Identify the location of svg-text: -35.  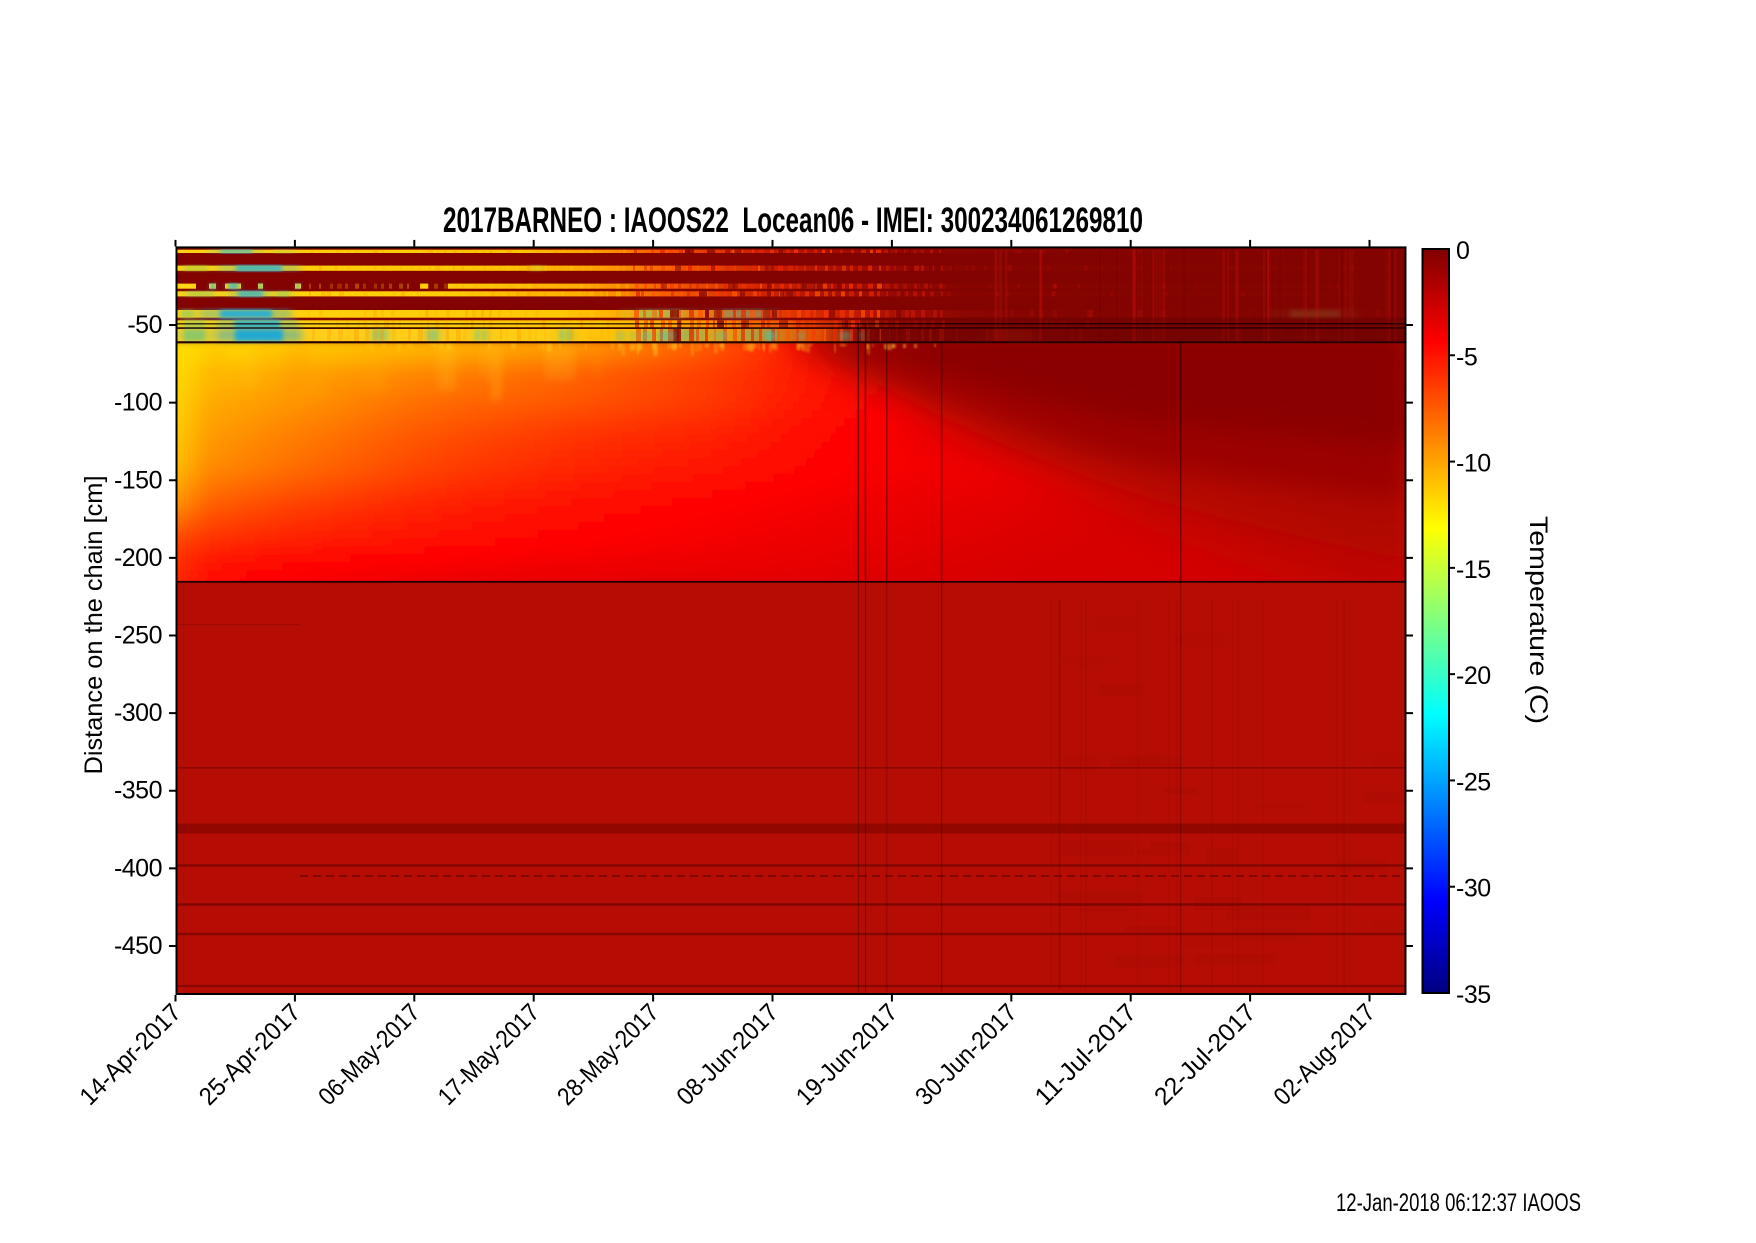
(1473, 995).